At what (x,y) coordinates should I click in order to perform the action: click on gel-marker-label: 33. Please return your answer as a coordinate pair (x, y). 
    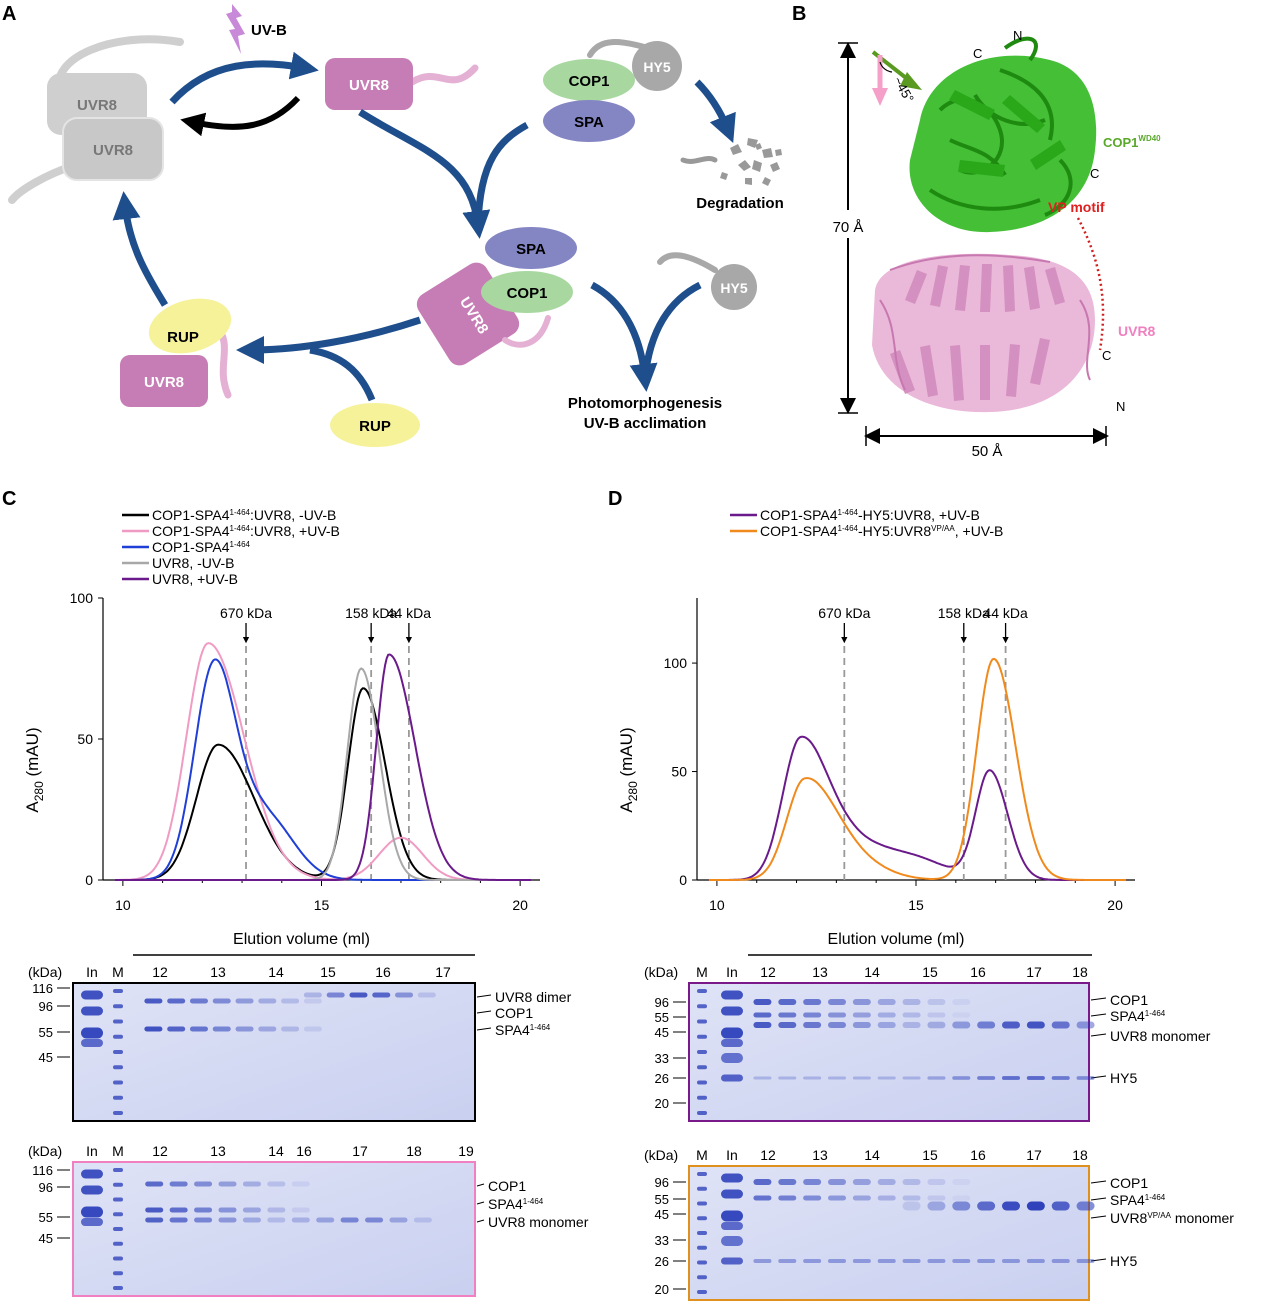
    Looking at the image, I should click on (662, 1058).